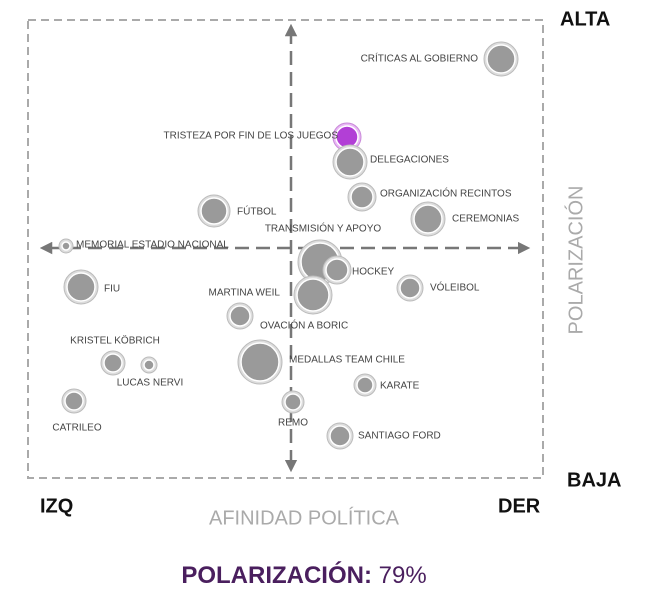 Image resolution: width=661 pixels, height=589 pixels. What do you see at coordinates (112, 289) in the screenshot?
I see `node-label: FIU` at bounding box center [112, 289].